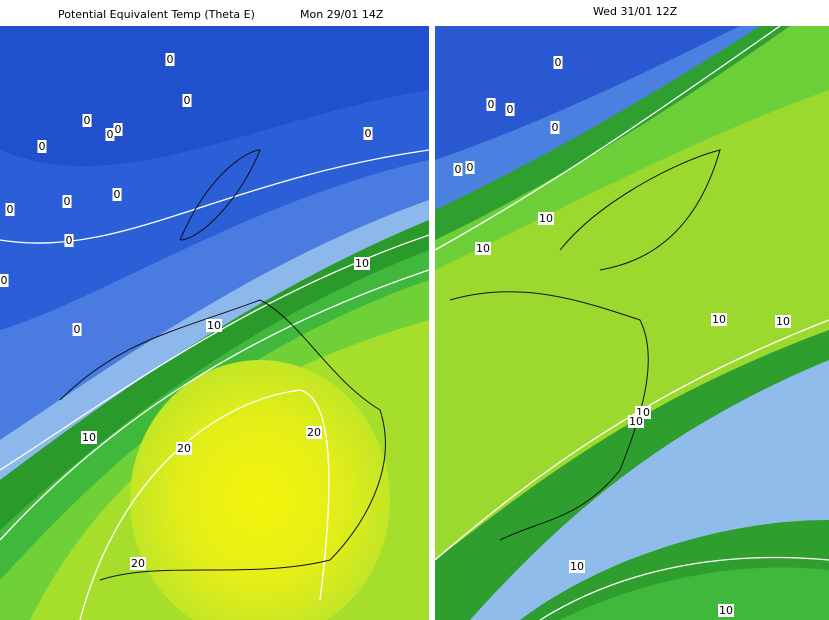 This screenshot has height=620, width=829. Describe the element at coordinates (342, 14) in the screenshot. I see `left-time: Mon 29/01 14Z` at that location.